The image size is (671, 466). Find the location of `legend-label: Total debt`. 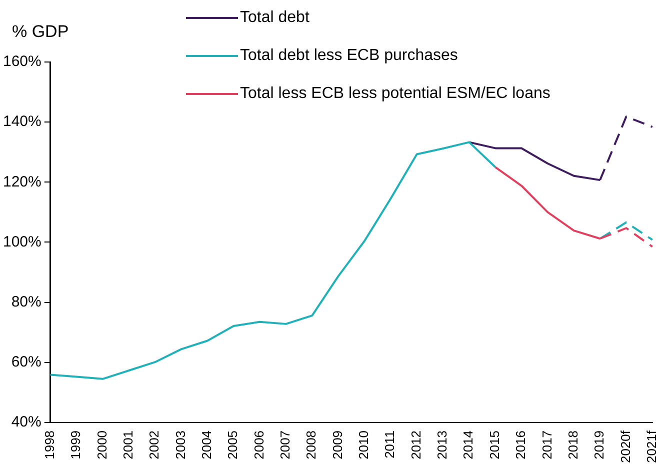

legend-label: Total debt is located at coordinates (275, 18).